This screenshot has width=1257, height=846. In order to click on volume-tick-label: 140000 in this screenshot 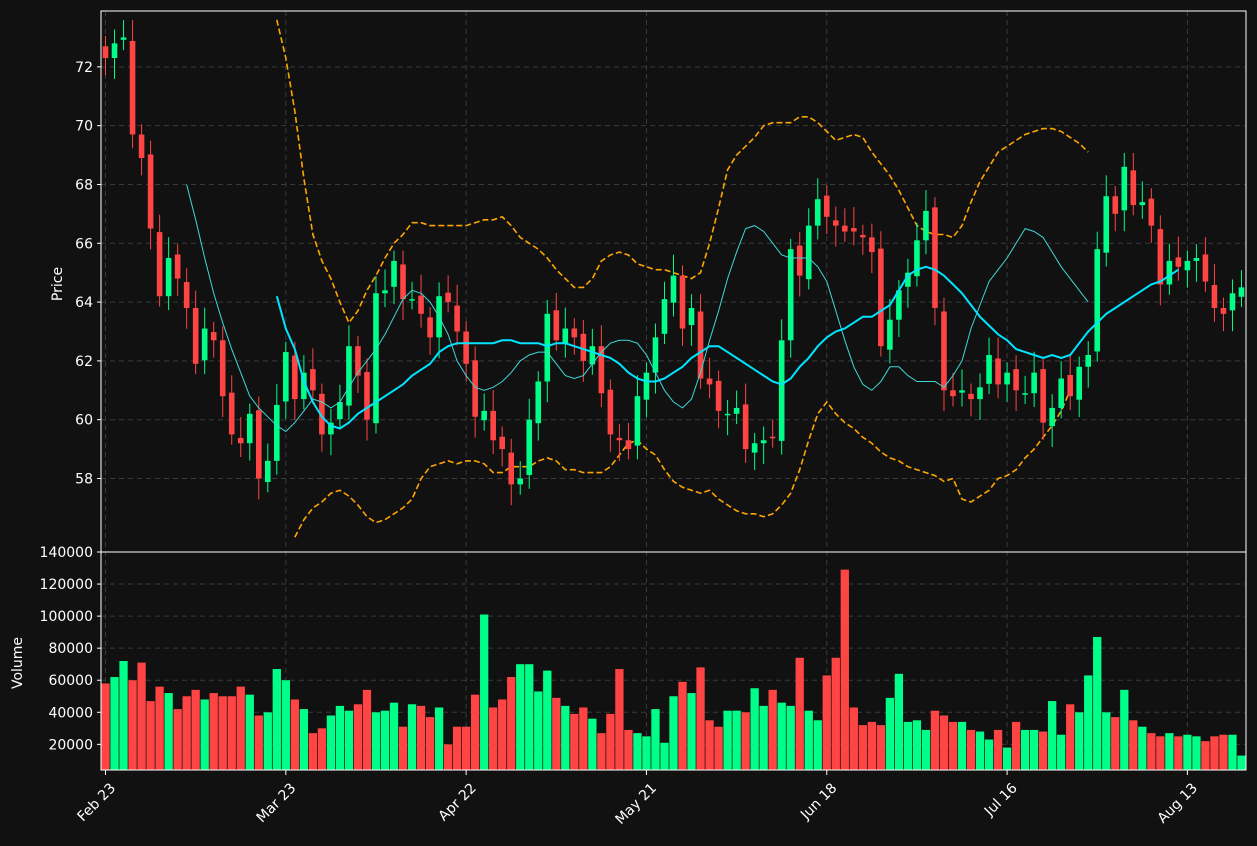, I will do `click(66, 553)`.